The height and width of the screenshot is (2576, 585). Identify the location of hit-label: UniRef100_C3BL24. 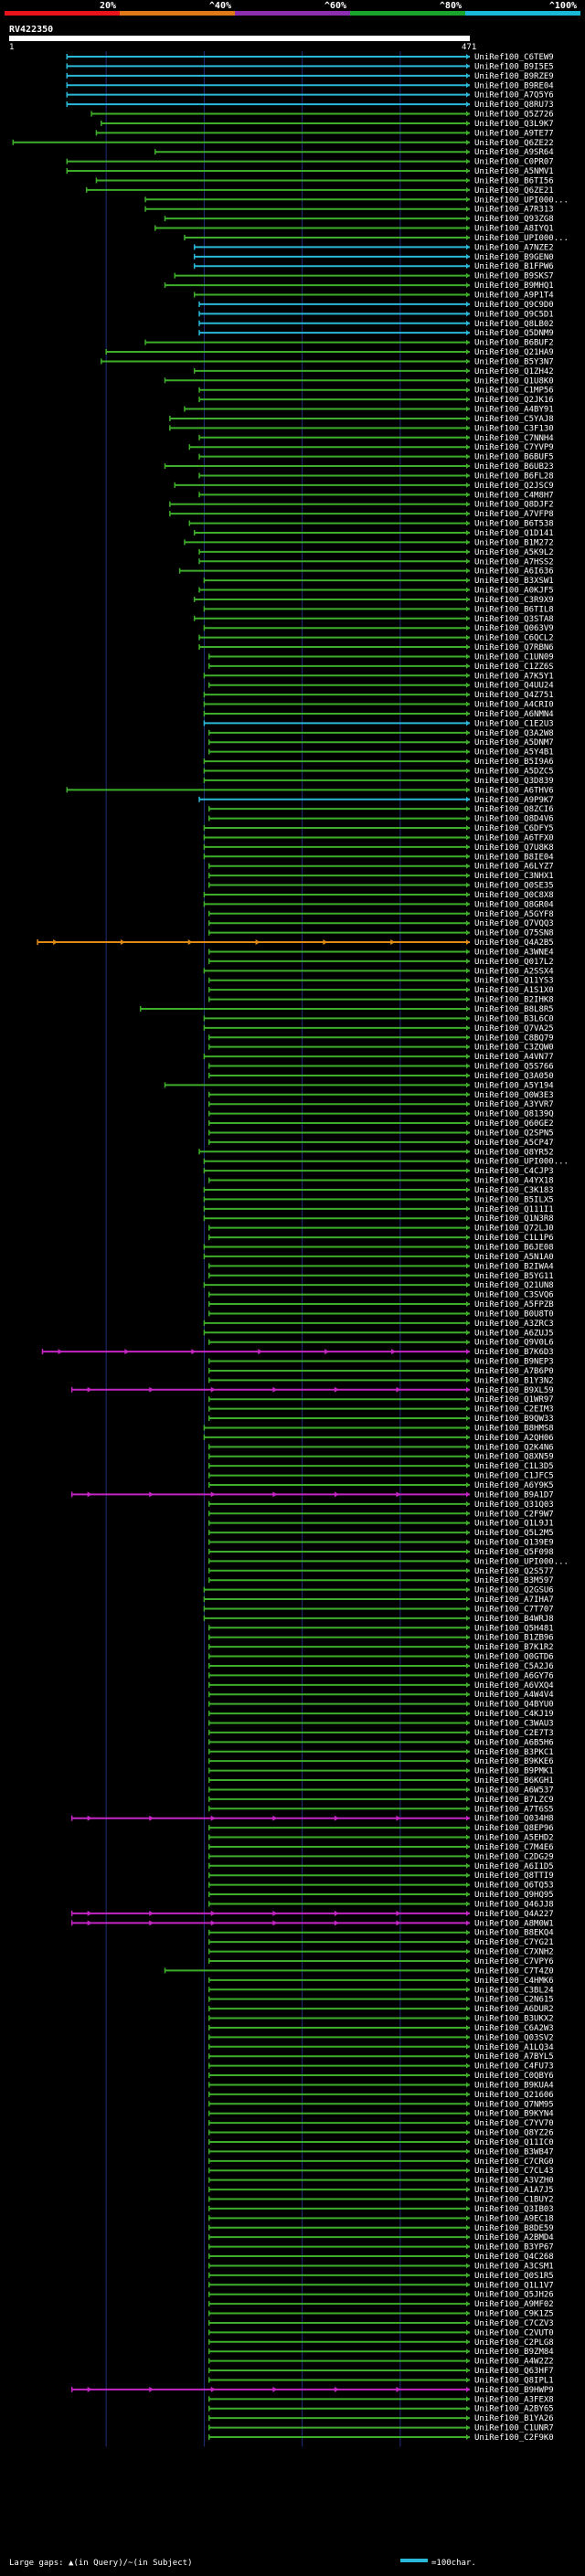
(514, 1990).